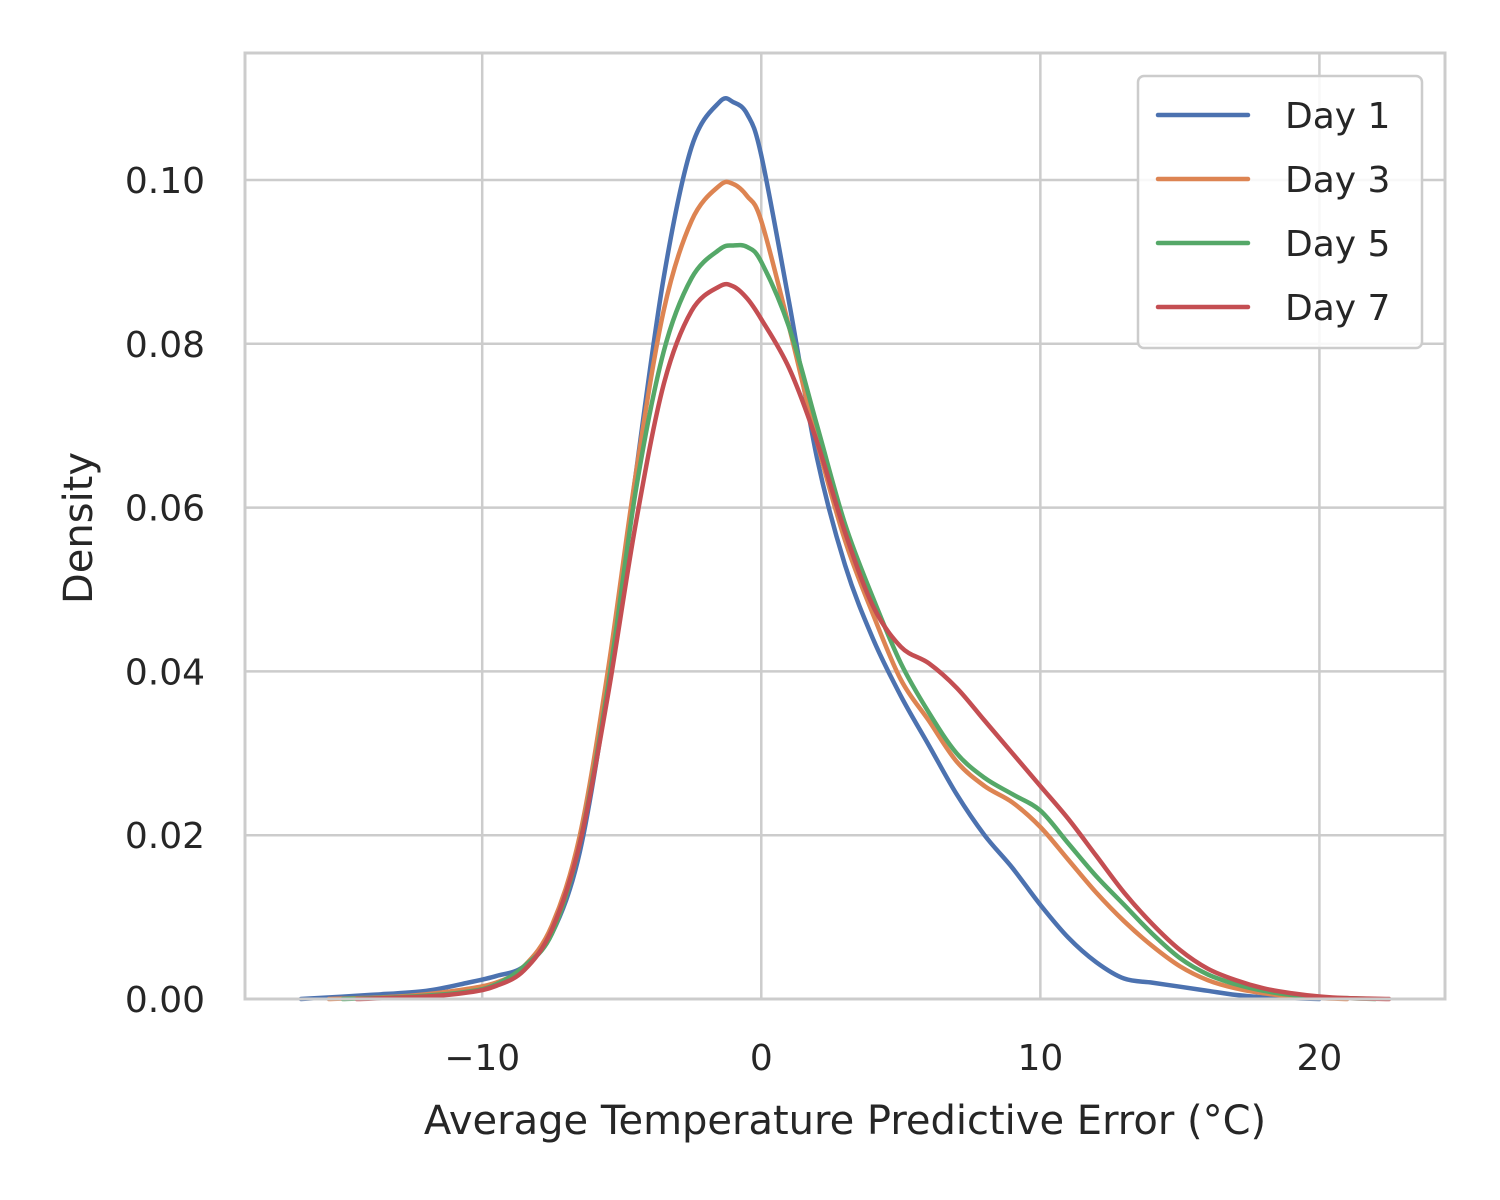 The image size is (1500, 1200). I want to click on legend-label: Day 1, so click(1337, 116).